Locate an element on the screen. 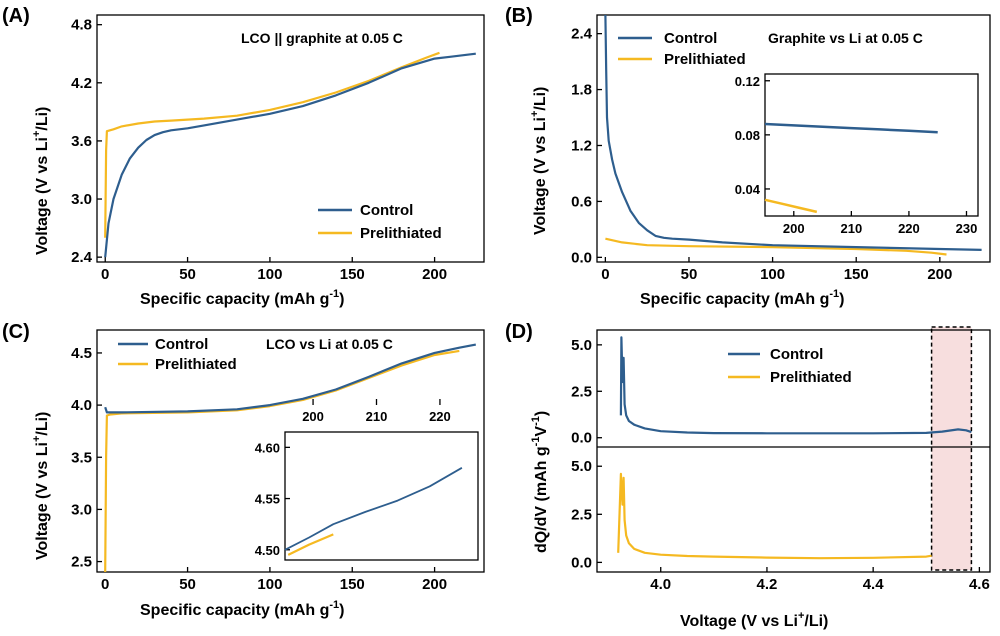 The width and height of the screenshot is (1000, 636). inset-b-x-axis-tick-label: 210 is located at coordinates (851, 228).